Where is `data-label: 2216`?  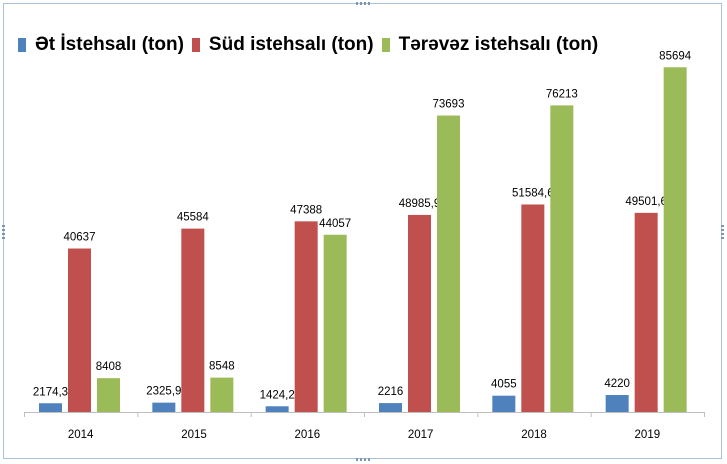
data-label: 2216 is located at coordinates (391, 392).